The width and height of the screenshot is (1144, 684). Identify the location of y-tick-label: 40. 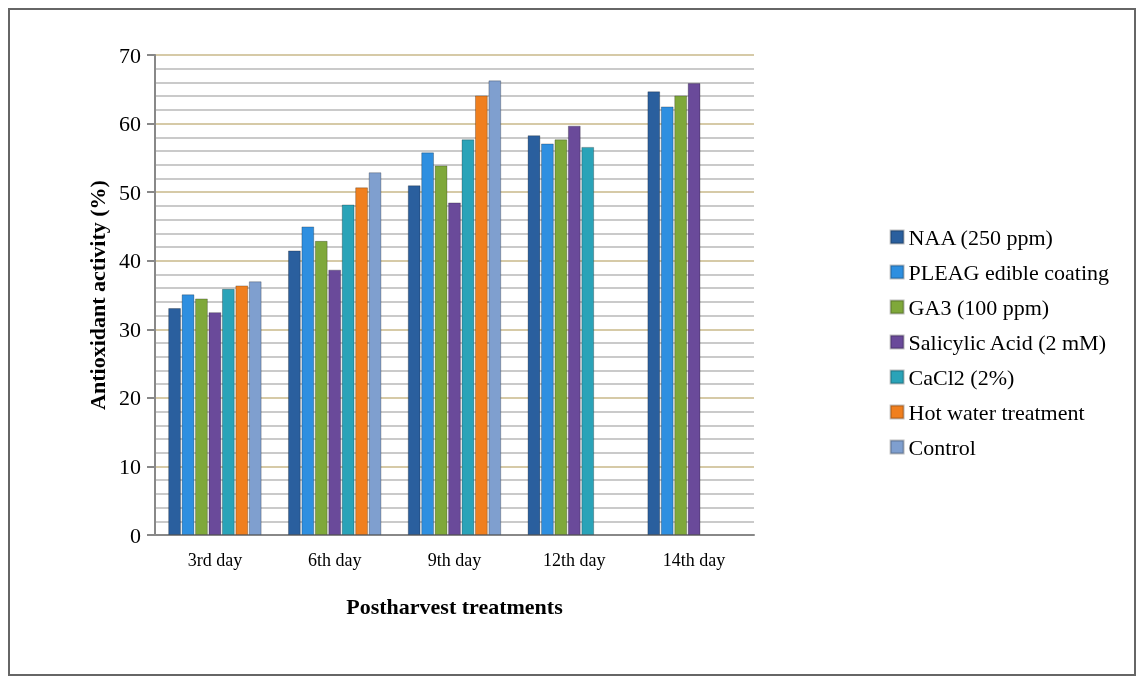
(130, 261).